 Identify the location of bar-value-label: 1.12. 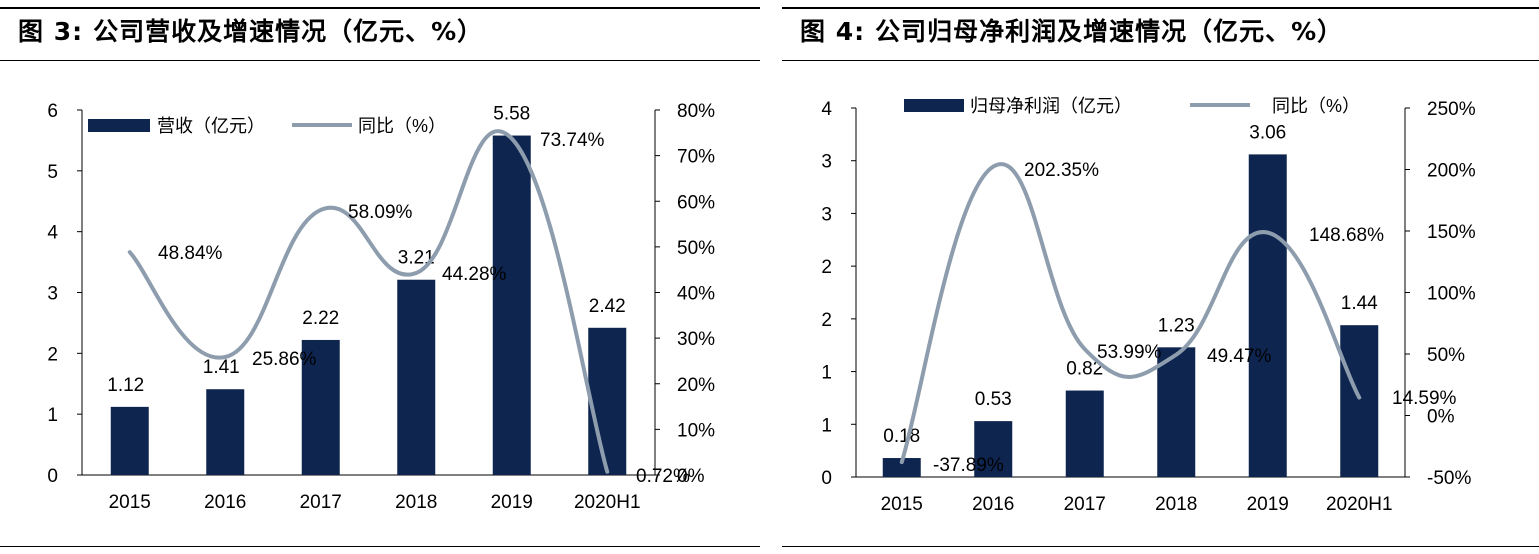
(125, 385).